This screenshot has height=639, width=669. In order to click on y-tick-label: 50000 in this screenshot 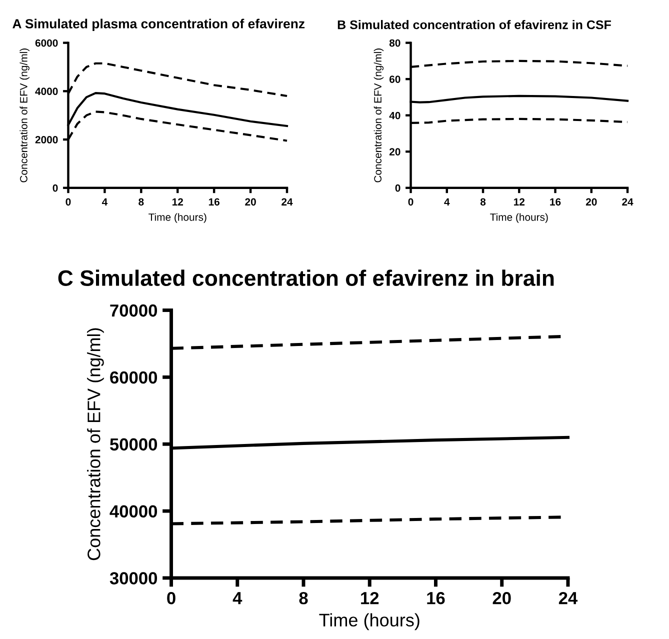, I will do `click(134, 444)`.